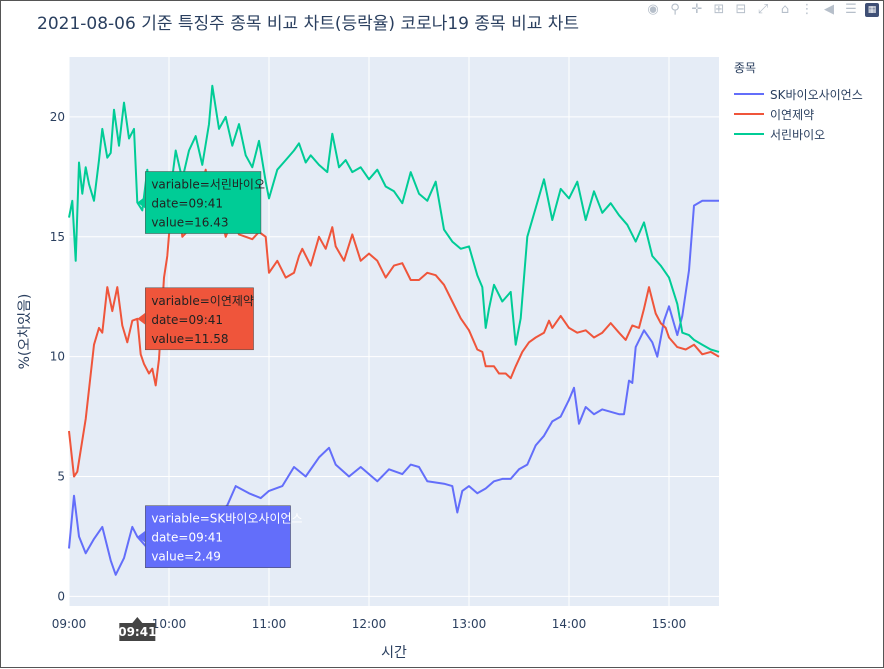 The height and width of the screenshot is (669, 884). Describe the element at coordinates (61, 477) in the screenshot. I see `y-tick-label: 5` at that location.